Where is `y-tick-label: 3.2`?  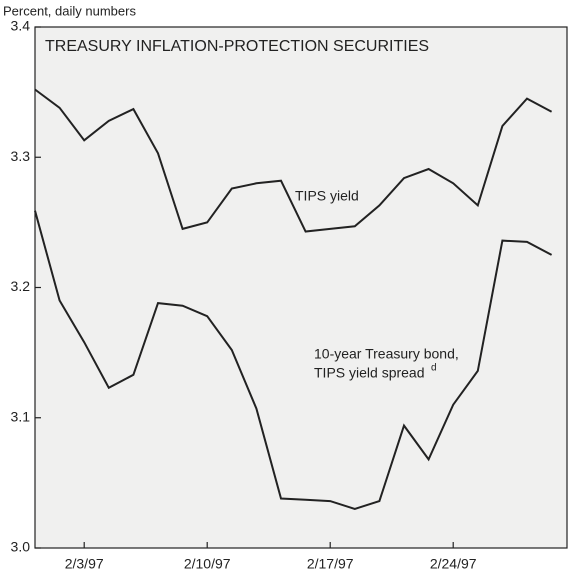
y-tick-label: 3.2 is located at coordinates (21, 286).